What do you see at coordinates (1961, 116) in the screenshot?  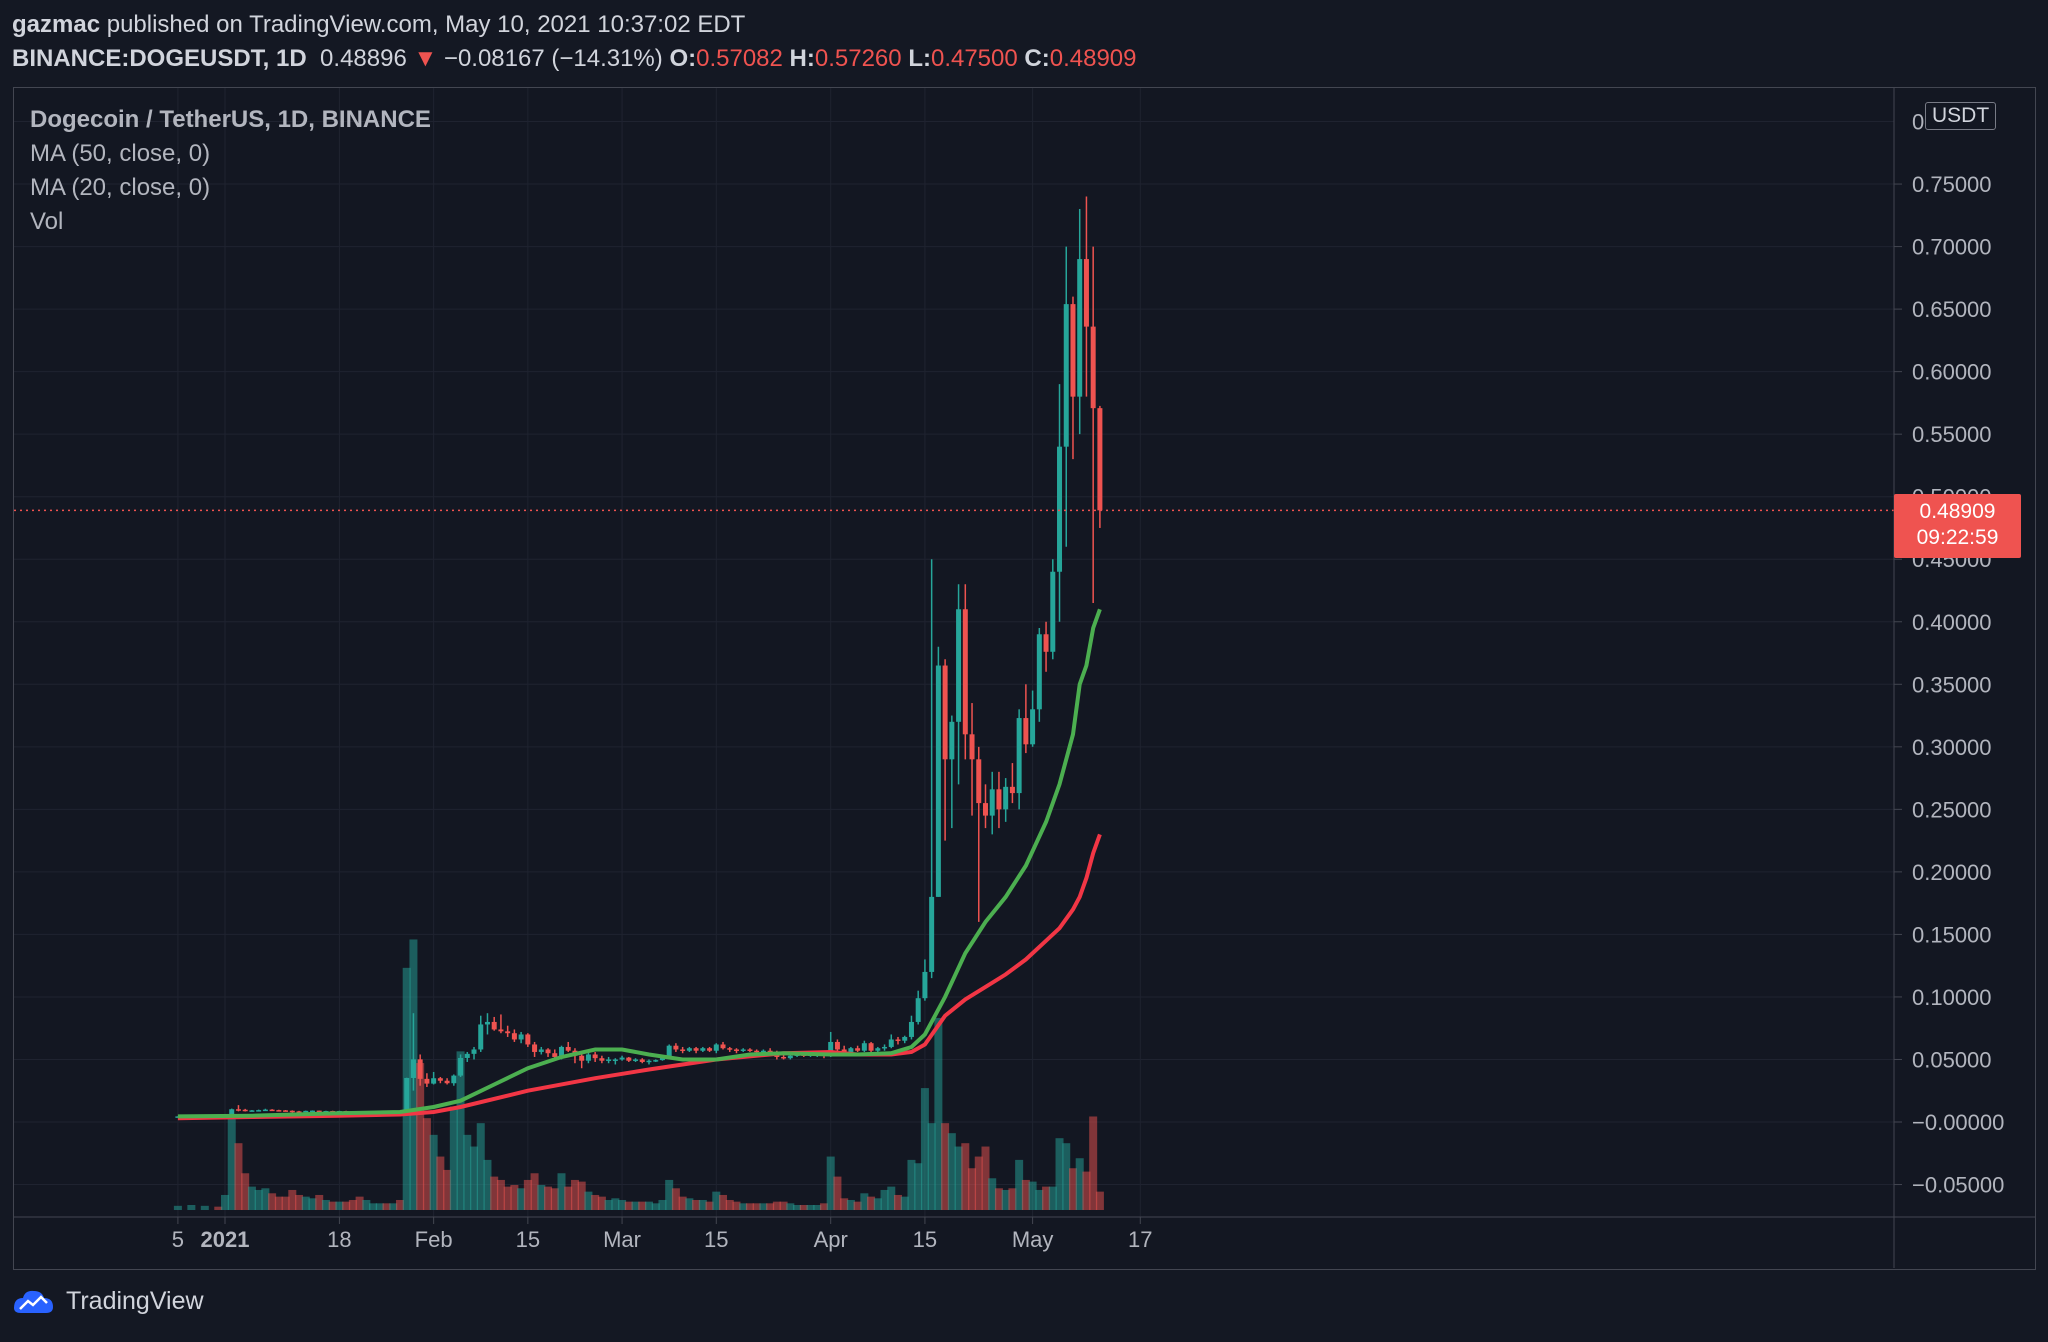 I see `currency-button: USDT` at bounding box center [1961, 116].